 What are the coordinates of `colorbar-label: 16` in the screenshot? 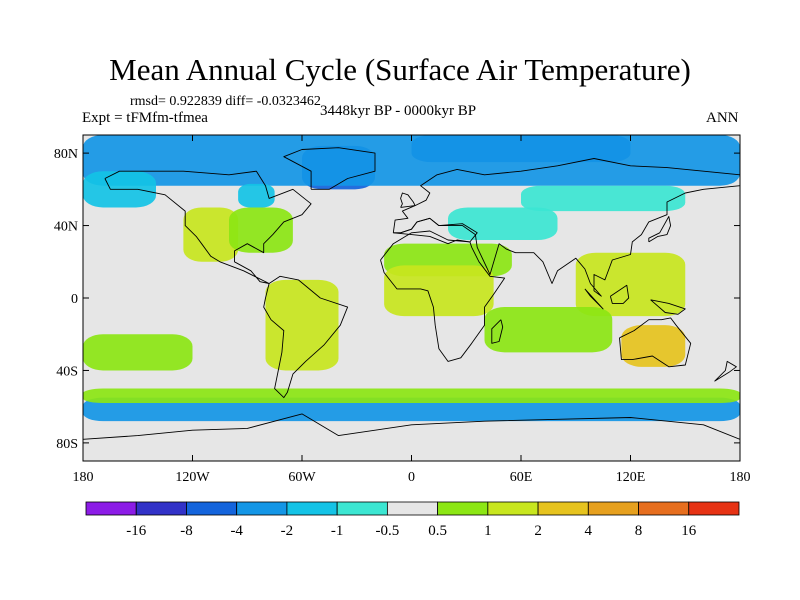 It's located at (689, 531).